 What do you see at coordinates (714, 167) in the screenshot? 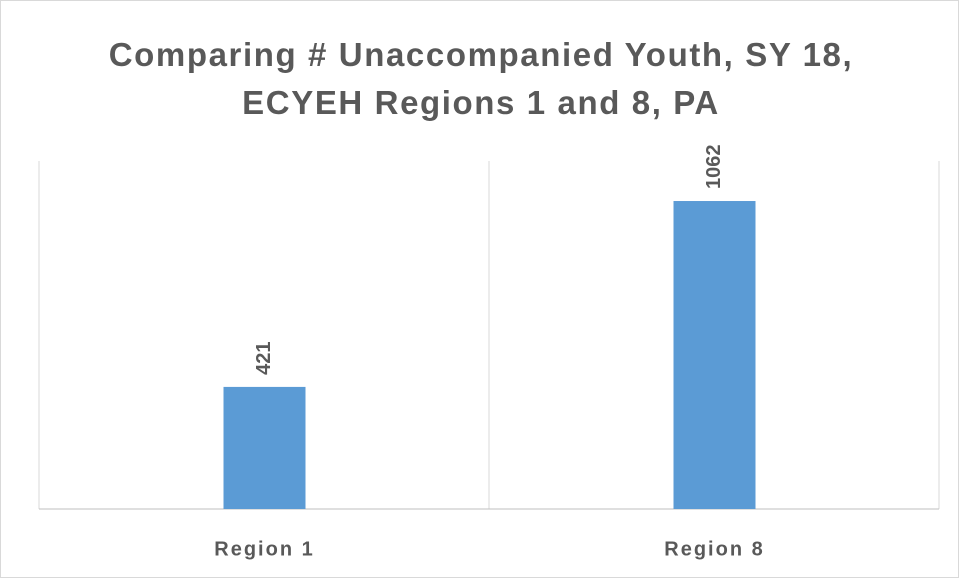
I see `data-label: 1062` at bounding box center [714, 167].